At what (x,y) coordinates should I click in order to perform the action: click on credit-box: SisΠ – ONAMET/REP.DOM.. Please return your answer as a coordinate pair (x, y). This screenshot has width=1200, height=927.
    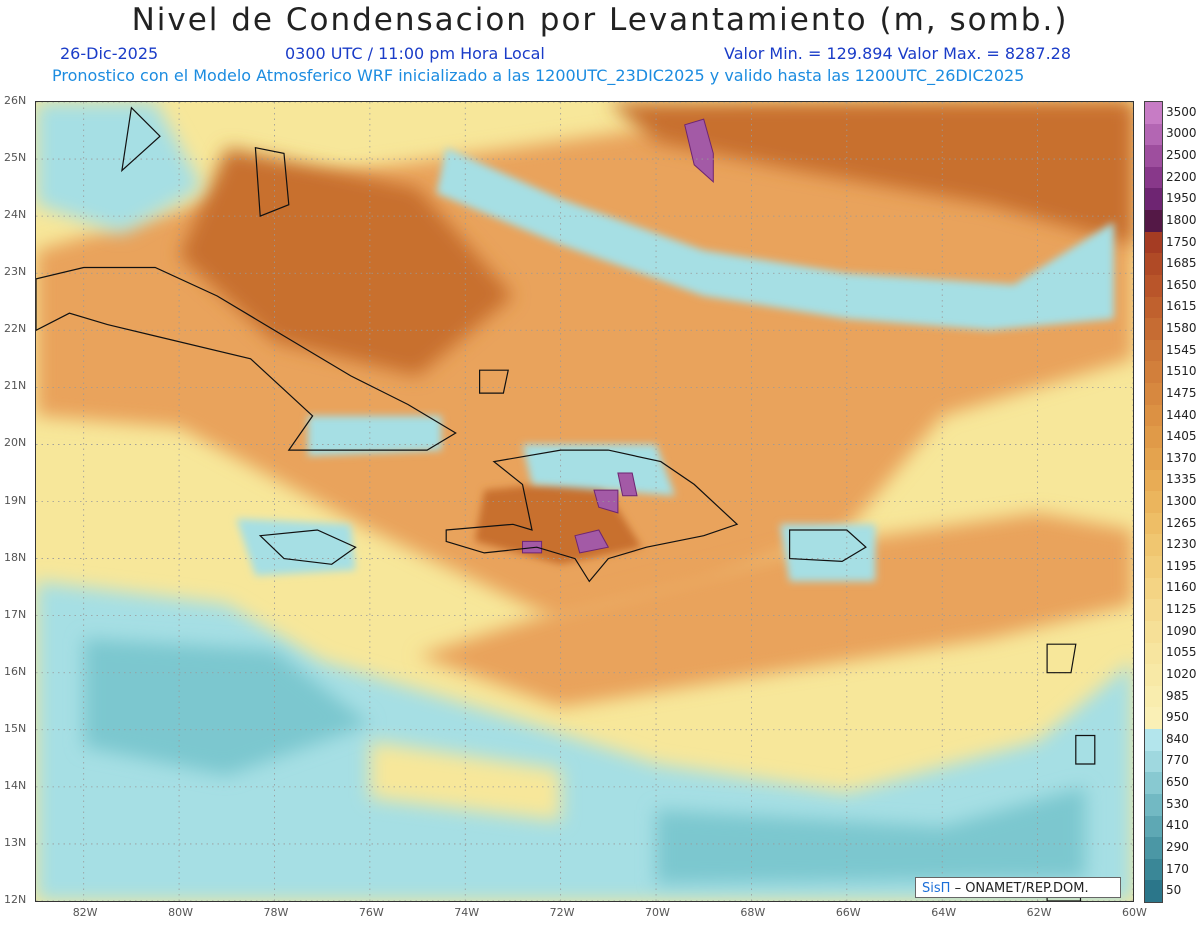
    Looking at the image, I should click on (1018, 887).